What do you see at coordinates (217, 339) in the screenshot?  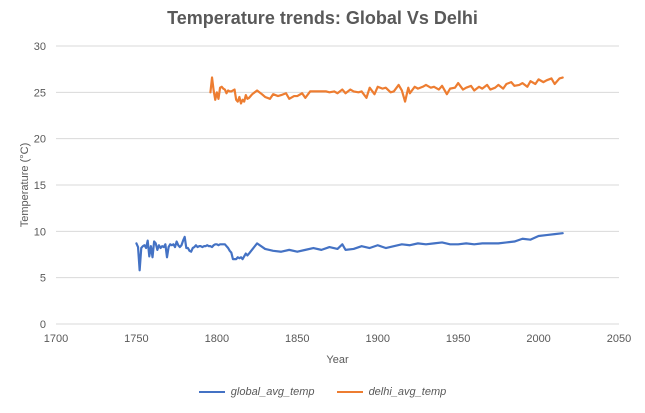 I see `x-tick-label-1800: 1800` at bounding box center [217, 339].